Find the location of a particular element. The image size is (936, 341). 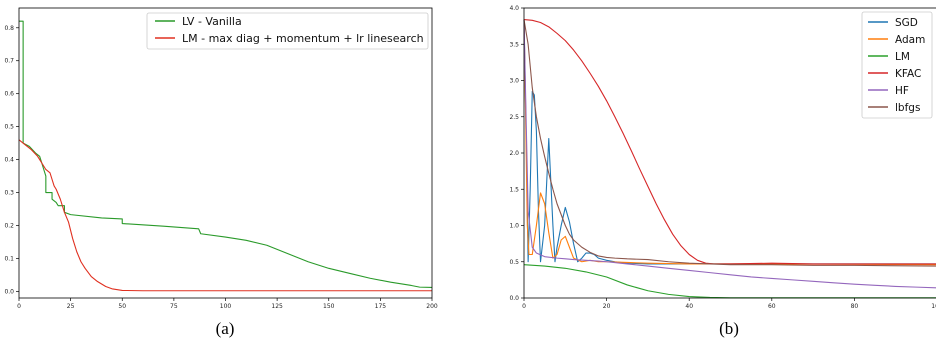

panel-b-y-tick: 0.0 is located at coordinates (516, 298).